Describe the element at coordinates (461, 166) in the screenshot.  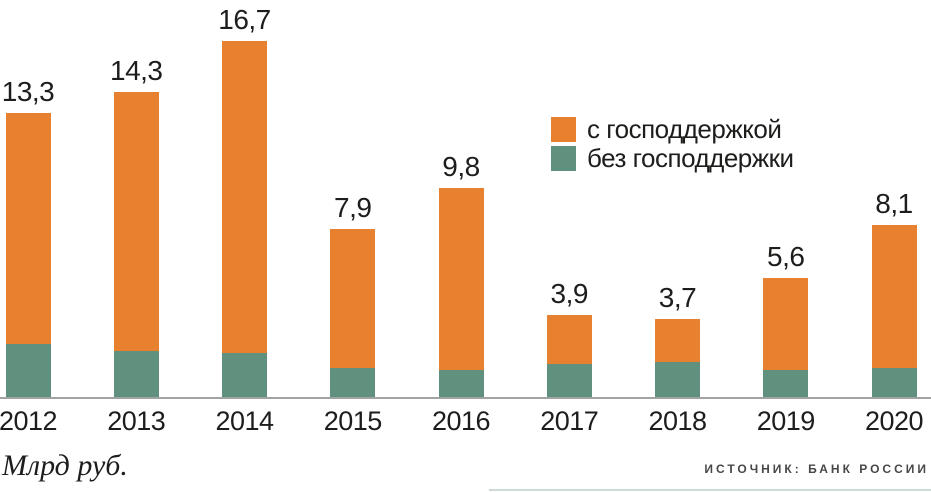
I see `bar-value-label: 9,8` at that location.